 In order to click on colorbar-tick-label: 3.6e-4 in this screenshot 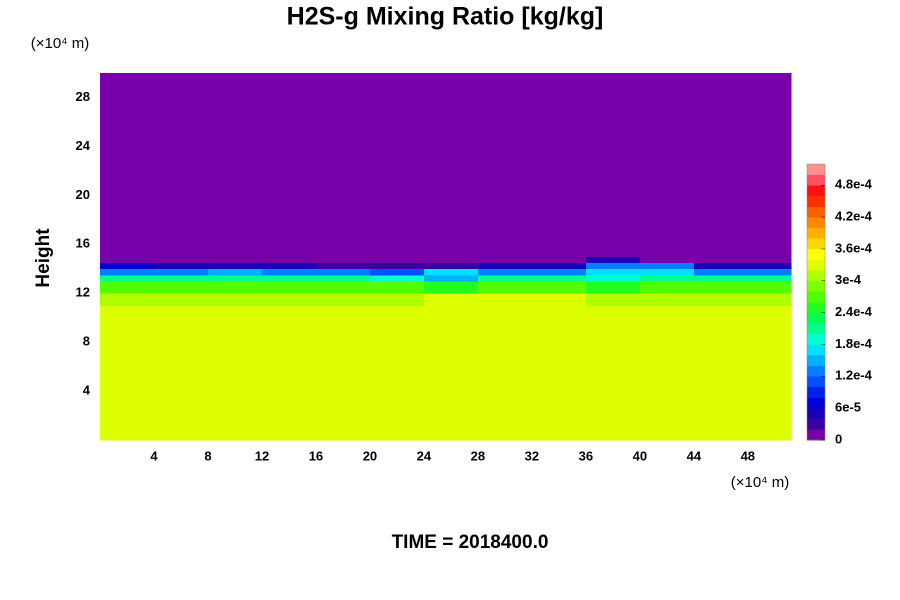, I will do `click(854, 247)`.